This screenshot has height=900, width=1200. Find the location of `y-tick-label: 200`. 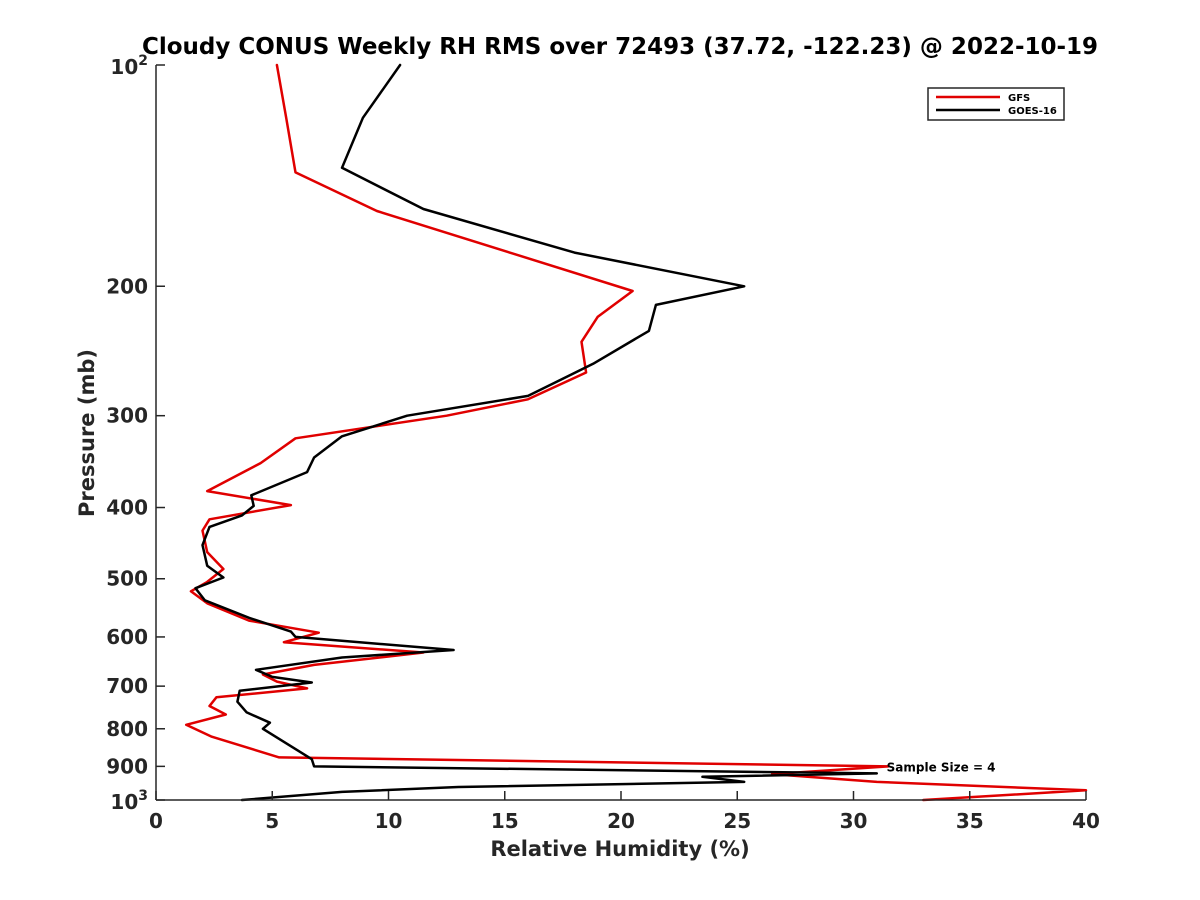

y-tick-label: 200 is located at coordinates (127, 286).